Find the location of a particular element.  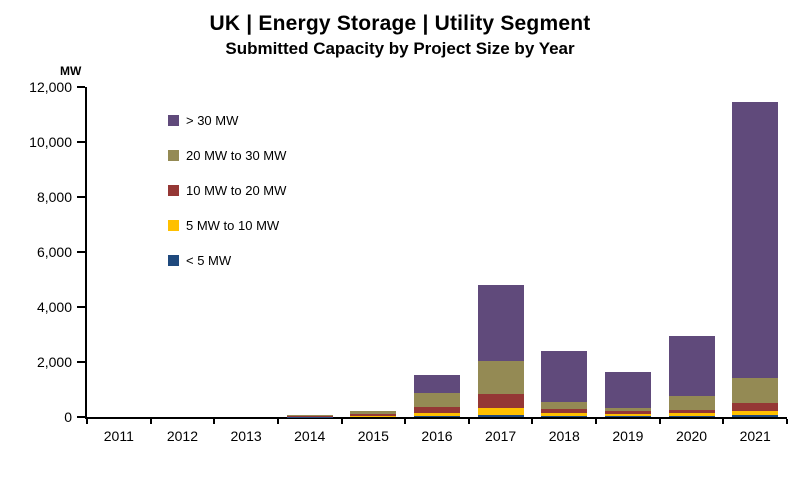

y-axis-tick-label: 6,000 is located at coordinates (54, 252).